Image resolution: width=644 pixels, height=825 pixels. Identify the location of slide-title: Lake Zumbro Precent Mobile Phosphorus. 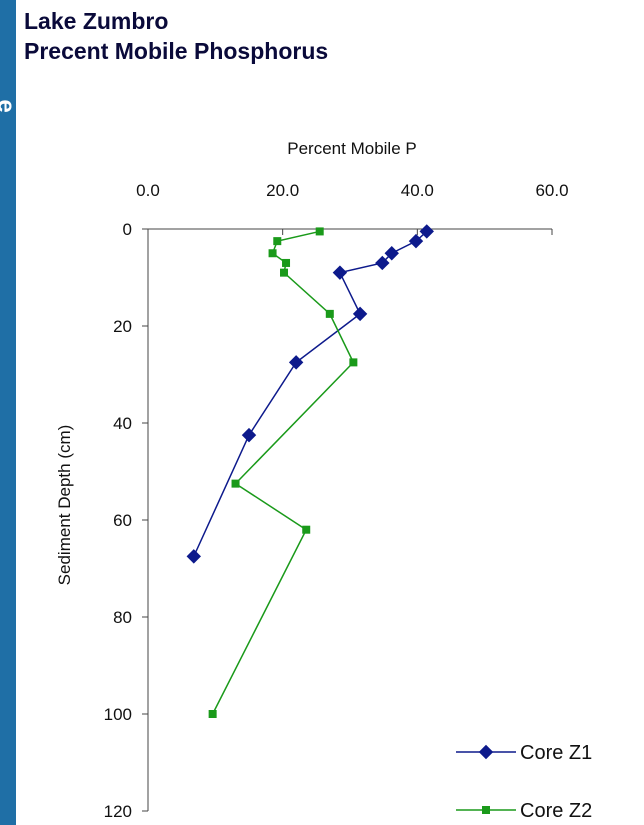
(176, 36).